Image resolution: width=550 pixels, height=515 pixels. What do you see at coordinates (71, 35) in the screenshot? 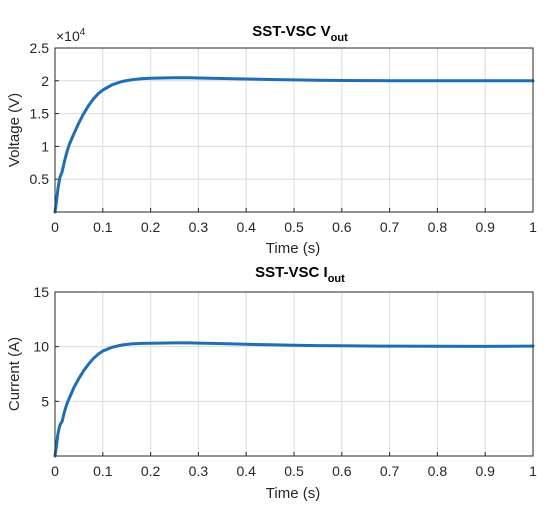
I see `y-exponent-label: ×10⁴` at bounding box center [71, 35].